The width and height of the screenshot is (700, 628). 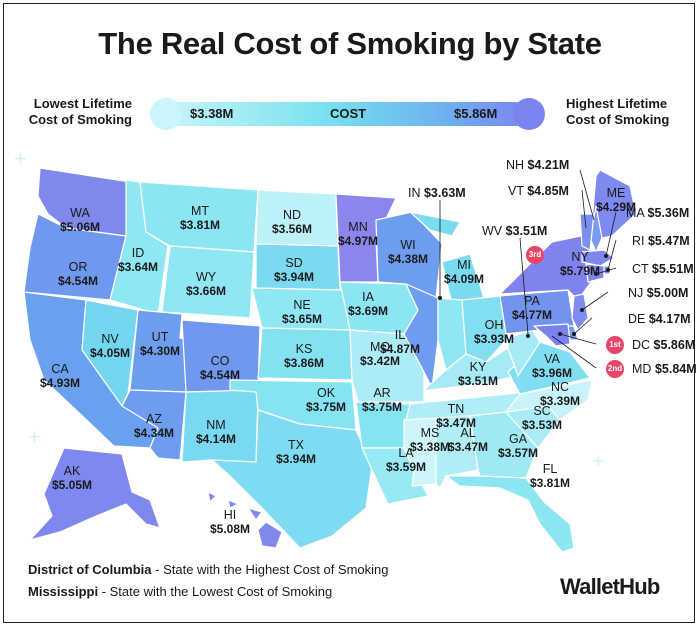 What do you see at coordinates (664, 369) in the screenshot?
I see `state-label-MD: MD $5.84M` at bounding box center [664, 369].